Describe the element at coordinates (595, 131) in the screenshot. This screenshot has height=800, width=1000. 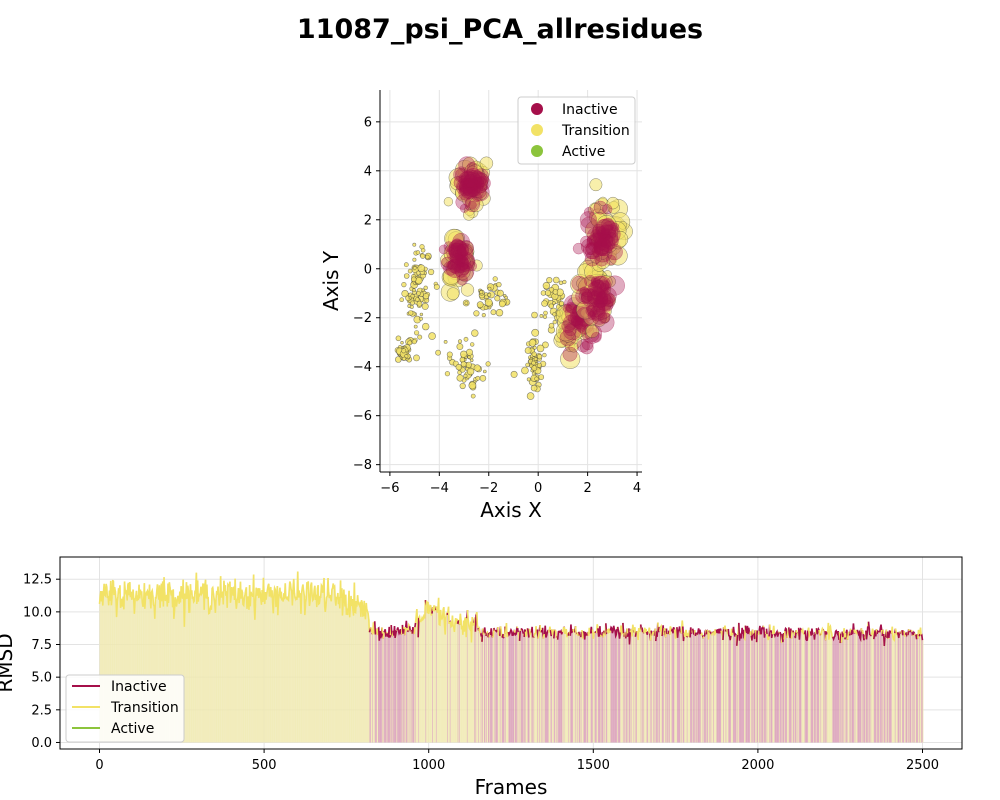
I see `scatter-legend-label: Transition` at that location.